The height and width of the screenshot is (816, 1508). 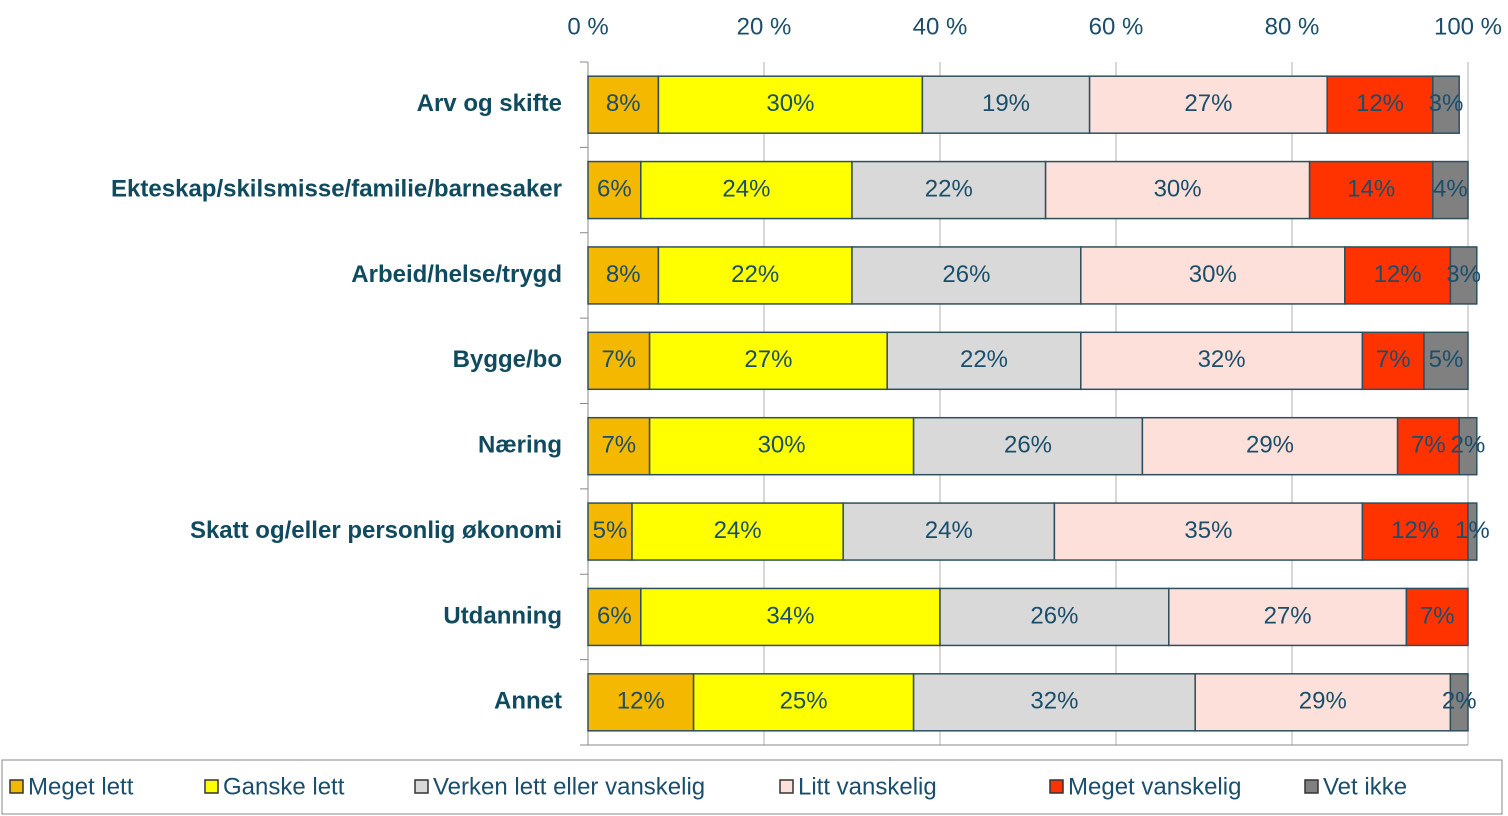 I want to click on x-tick-label: 100 %, so click(x=1468, y=26).